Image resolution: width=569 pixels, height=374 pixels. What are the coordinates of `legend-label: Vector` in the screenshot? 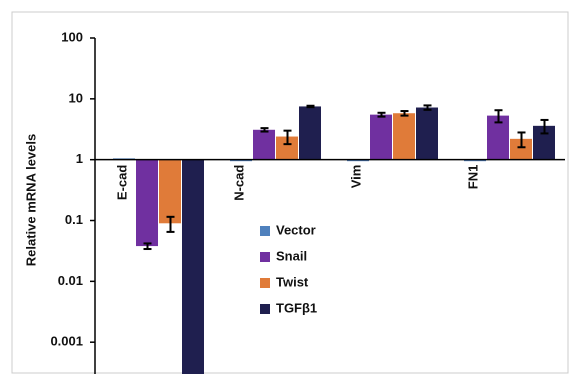 It's located at (296, 229).